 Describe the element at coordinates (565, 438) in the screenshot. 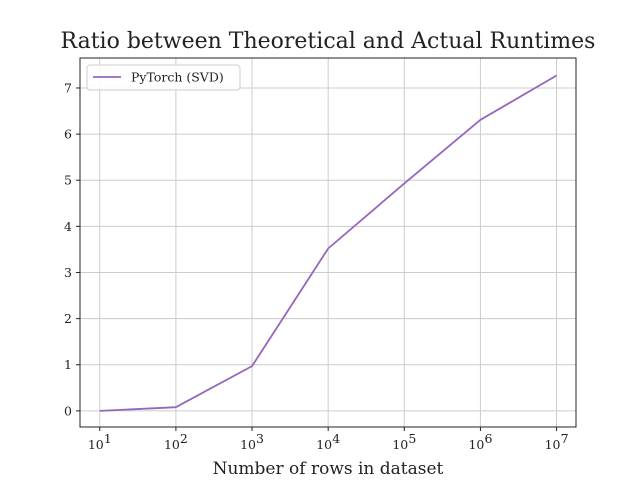

I see `x-tick-label-exponent: 7` at that location.